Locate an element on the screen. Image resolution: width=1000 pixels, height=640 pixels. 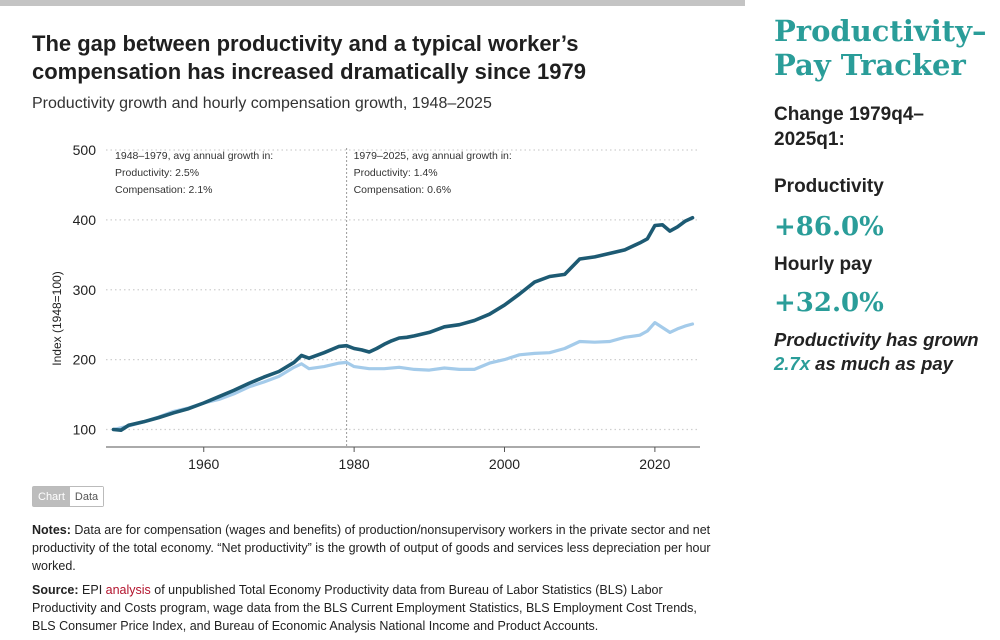
x-tick-label: 1960 is located at coordinates (203, 464).